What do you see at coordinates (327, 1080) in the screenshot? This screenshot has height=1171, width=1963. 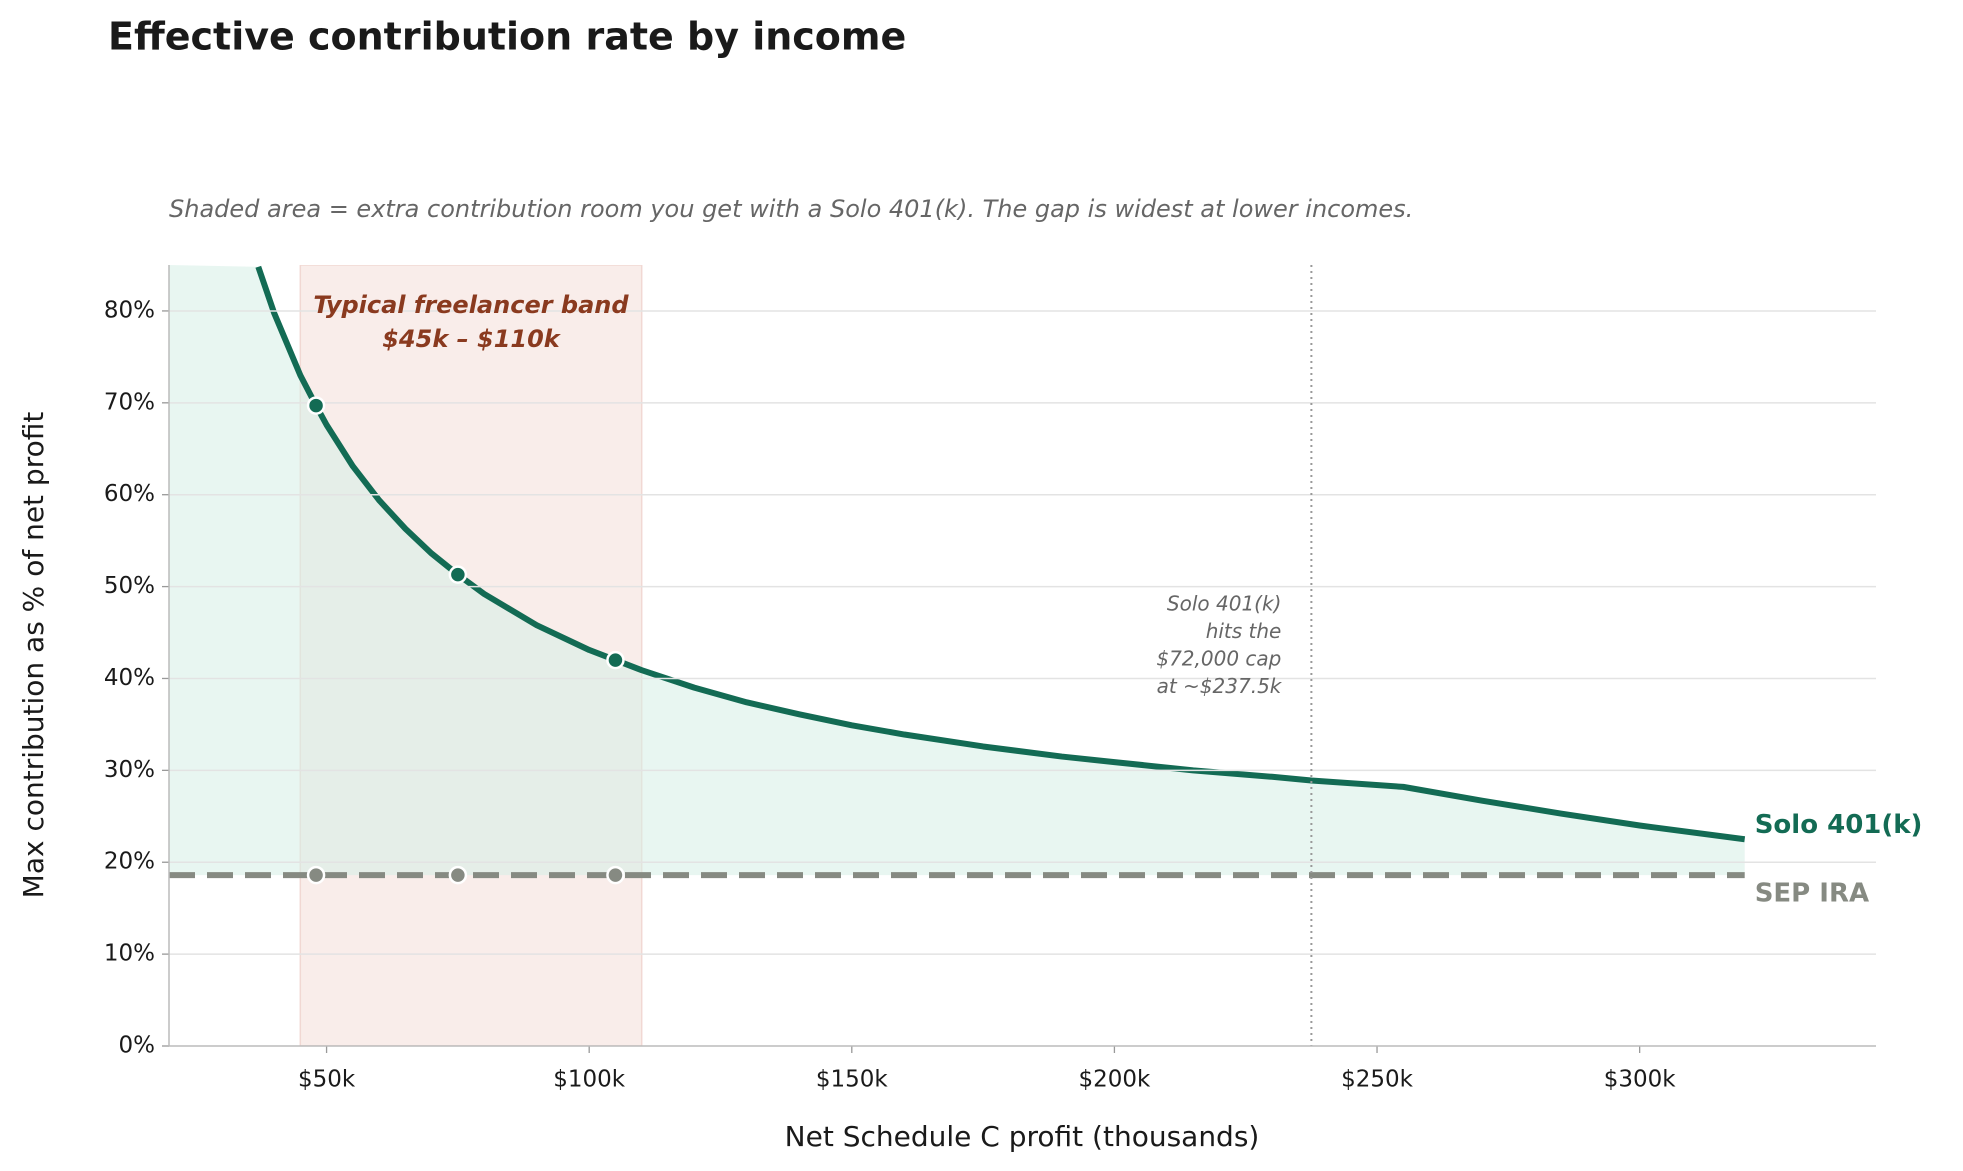 I see `x-tick-label: $50k` at bounding box center [327, 1080].